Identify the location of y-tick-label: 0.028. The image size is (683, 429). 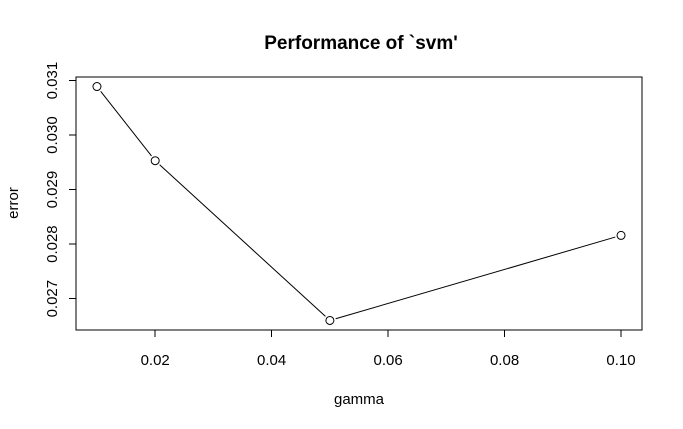
(52, 244).